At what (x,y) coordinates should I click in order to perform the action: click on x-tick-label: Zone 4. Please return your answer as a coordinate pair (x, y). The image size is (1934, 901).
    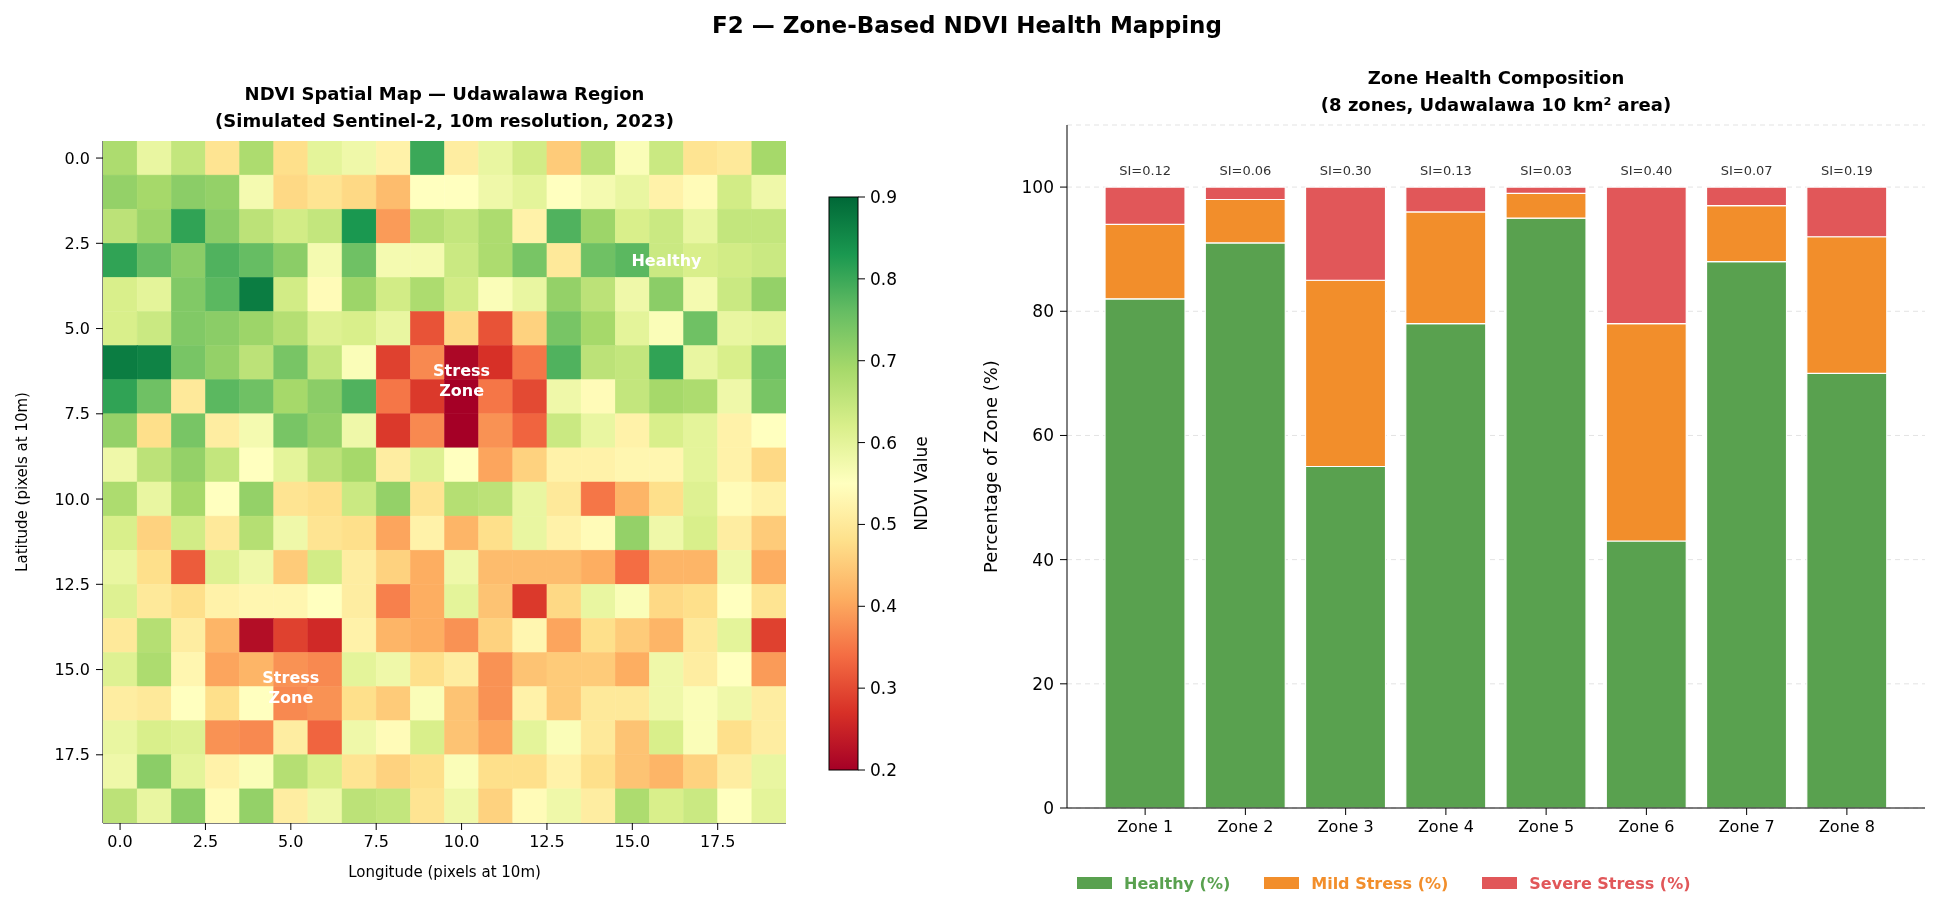
    Looking at the image, I should click on (1445, 827).